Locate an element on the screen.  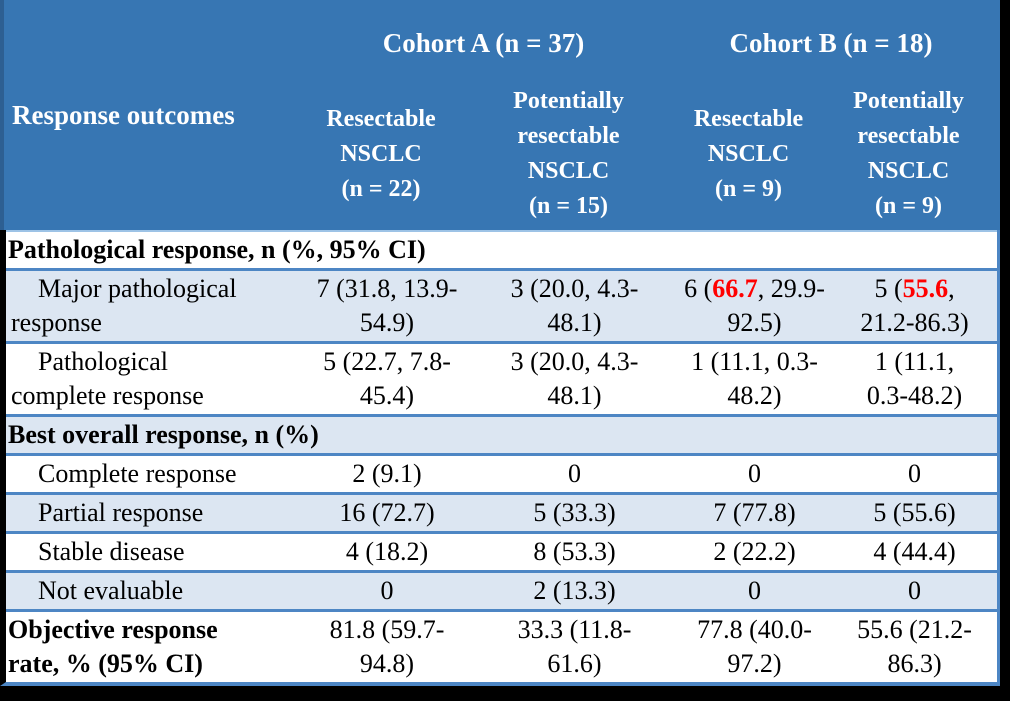
data-cell: 81.8 (59.7- 94.8) is located at coordinates (387, 646).